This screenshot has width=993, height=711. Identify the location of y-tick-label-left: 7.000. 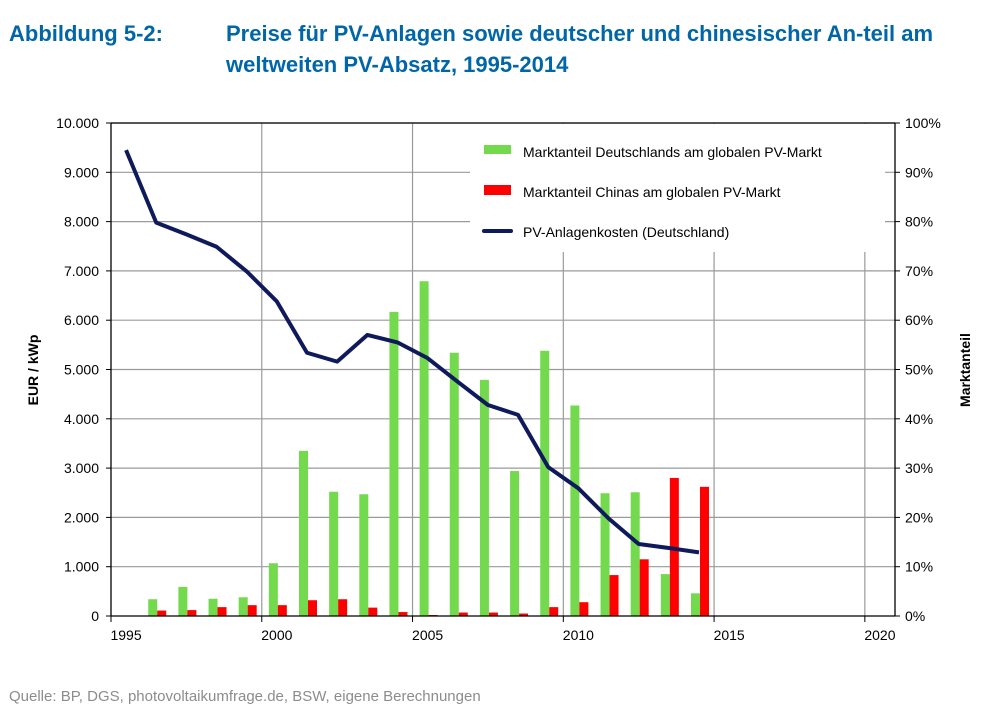
(81, 271).